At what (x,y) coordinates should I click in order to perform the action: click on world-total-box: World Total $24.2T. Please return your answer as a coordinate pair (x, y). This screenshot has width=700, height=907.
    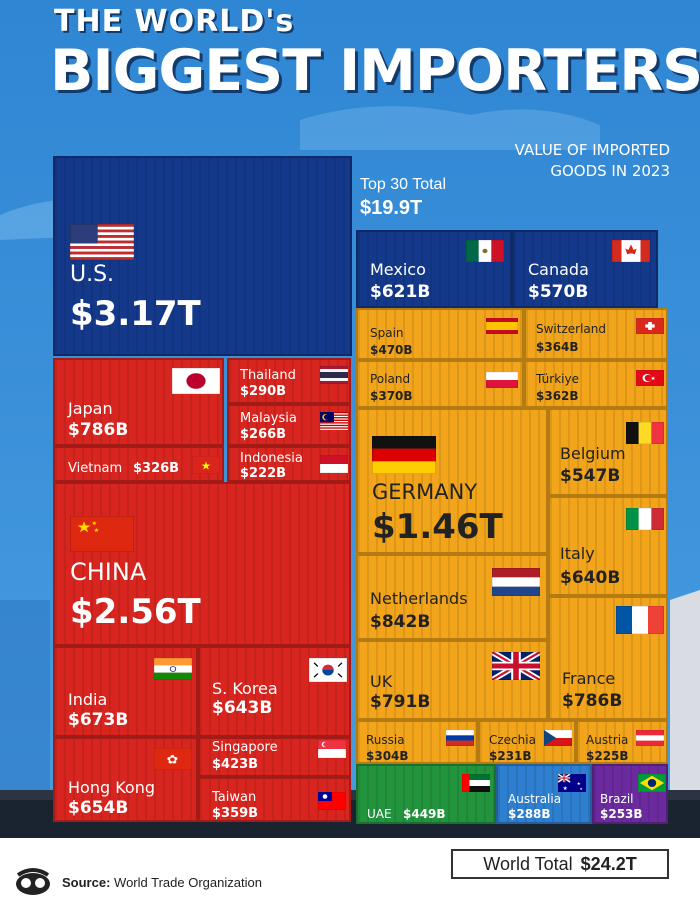
    Looking at the image, I should click on (560, 864).